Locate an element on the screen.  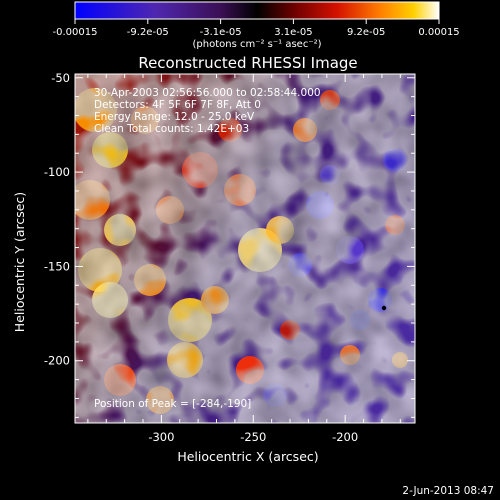
y-tick-label: -200 is located at coordinates (57, 361).